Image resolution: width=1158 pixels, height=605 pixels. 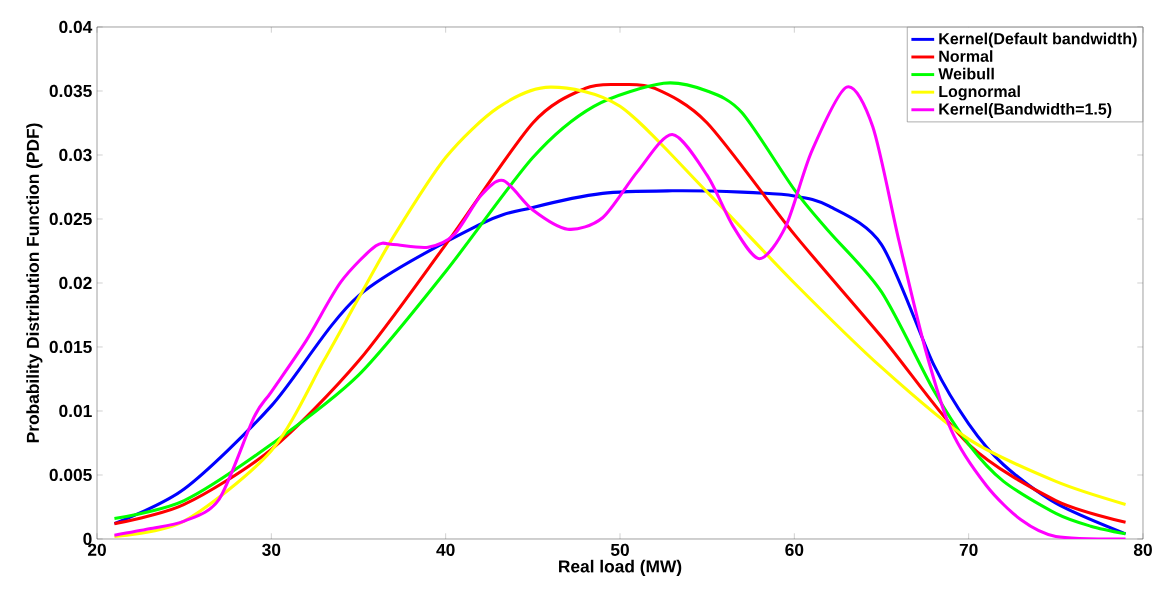 What do you see at coordinates (620, 567) in the screenshot?
I see `x-axis-title: Real load (MW)` at bounding box center [620, 567].